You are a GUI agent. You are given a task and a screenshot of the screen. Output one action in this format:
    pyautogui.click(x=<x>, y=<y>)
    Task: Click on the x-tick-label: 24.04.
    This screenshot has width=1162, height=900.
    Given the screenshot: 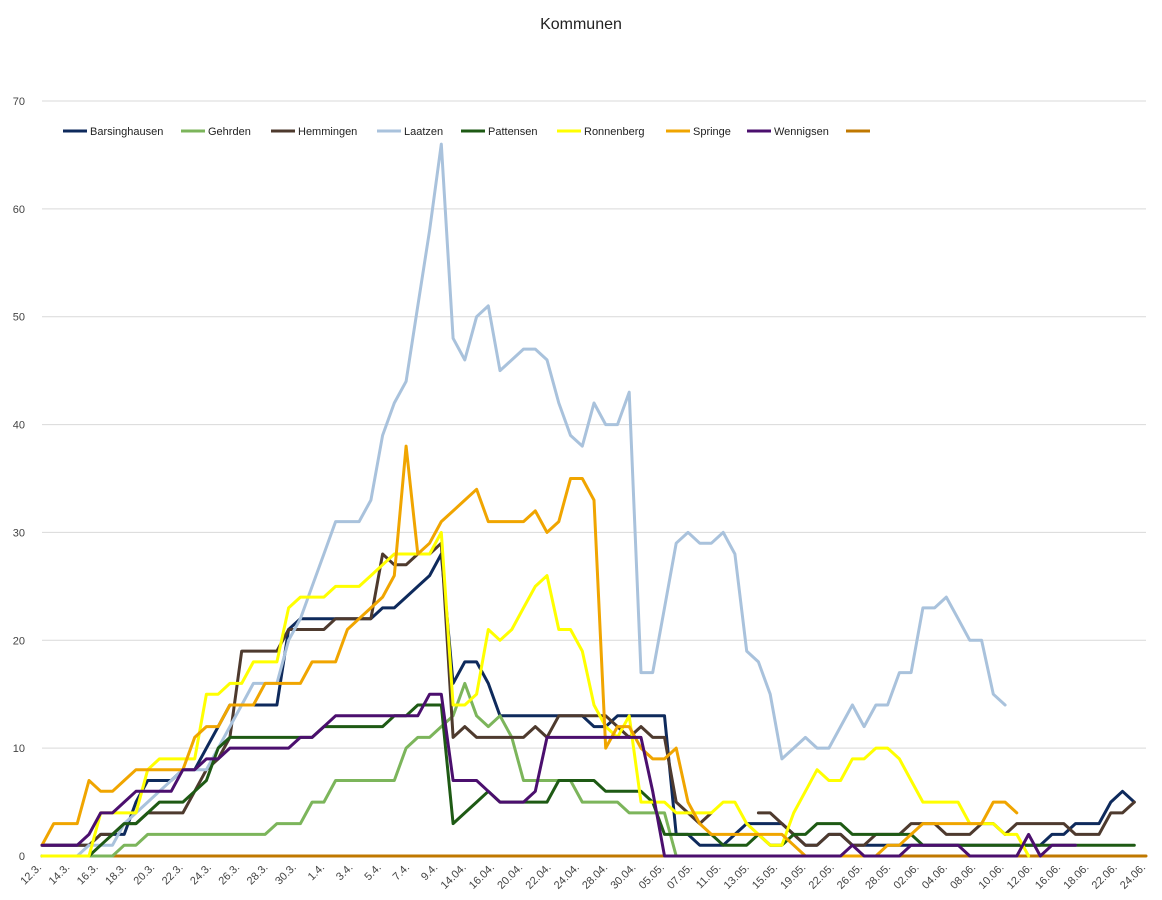 What is the action you would take?
    pyautogui.click(x=567, y=877)
    